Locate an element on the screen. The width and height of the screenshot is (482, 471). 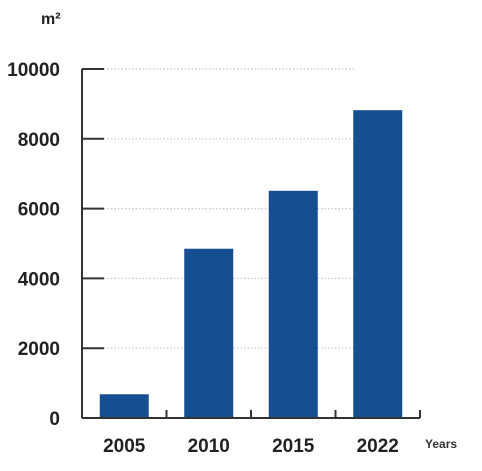
bar-2022 is located at coordinates (378, 264).